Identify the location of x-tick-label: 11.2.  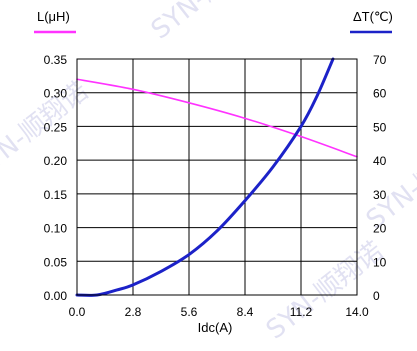
(301, 312).